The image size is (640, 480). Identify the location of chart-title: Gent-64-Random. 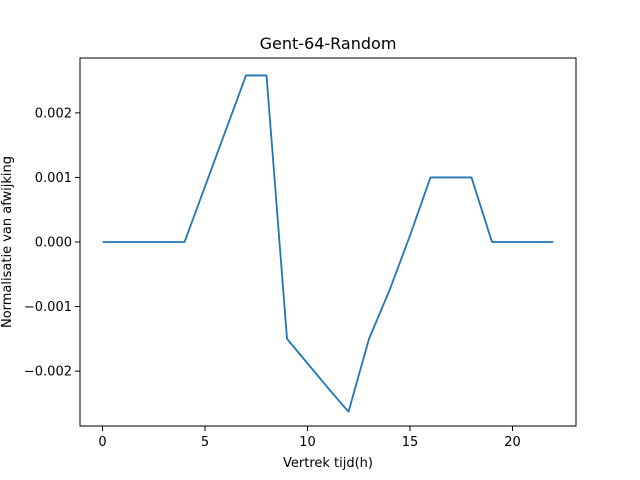
(328, 43).